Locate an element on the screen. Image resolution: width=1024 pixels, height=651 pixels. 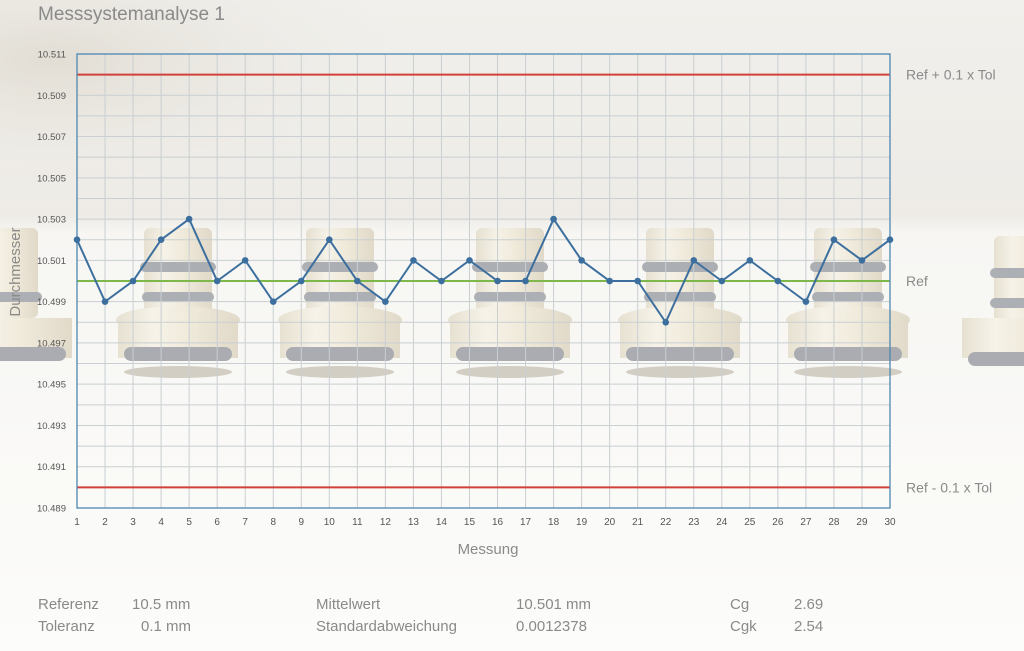
x-tick-label-23: 23 is located at coordinates (694, 522).